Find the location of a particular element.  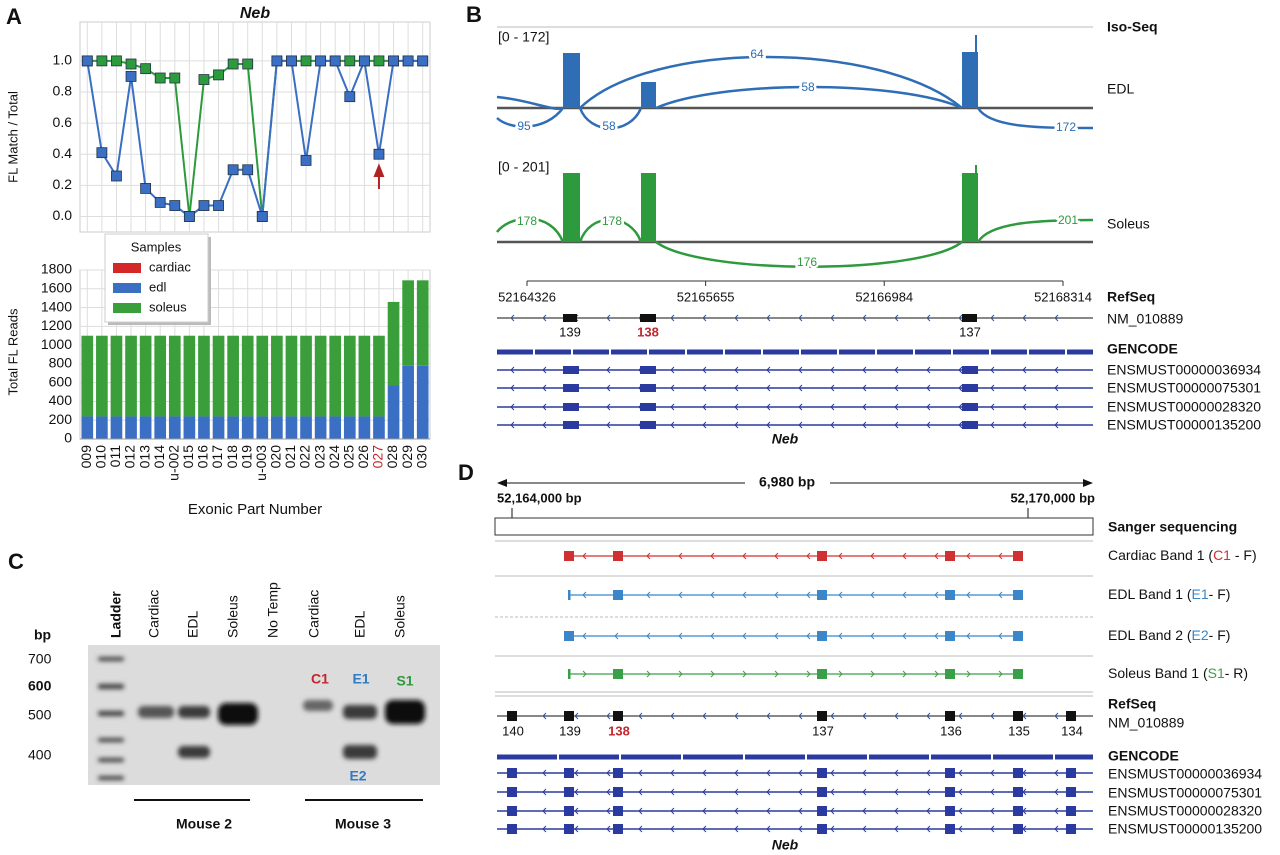

track-title: Iso-Seq is located at coordinates (1132, 27).